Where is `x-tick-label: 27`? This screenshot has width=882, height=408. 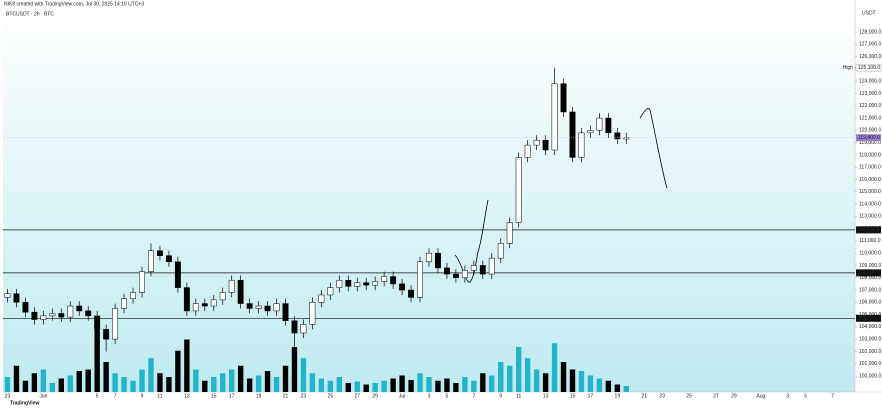 x-tick-label: 27 is located at coordinates (716, 396).